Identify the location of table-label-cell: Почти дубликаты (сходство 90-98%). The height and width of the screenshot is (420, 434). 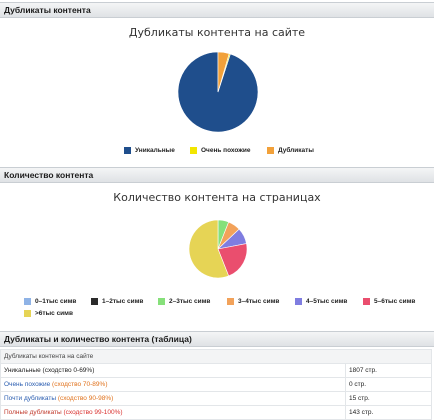
(173, 398).